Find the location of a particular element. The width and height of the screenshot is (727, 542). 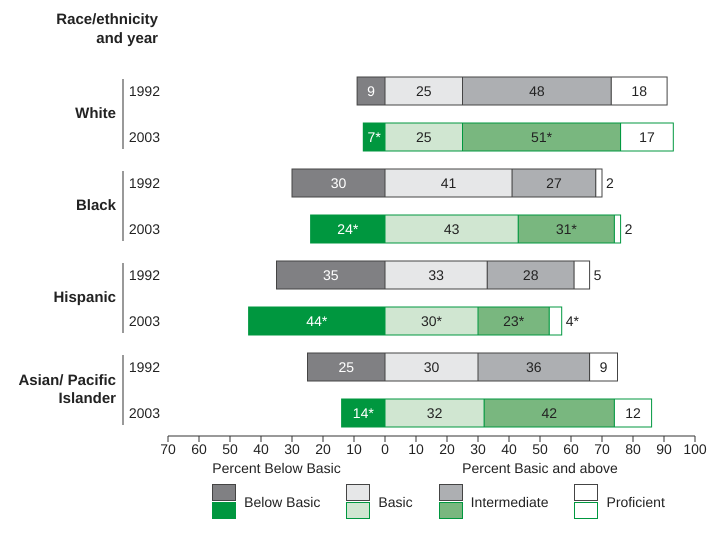

data-label: 12 is located at coordinates (633, 412).